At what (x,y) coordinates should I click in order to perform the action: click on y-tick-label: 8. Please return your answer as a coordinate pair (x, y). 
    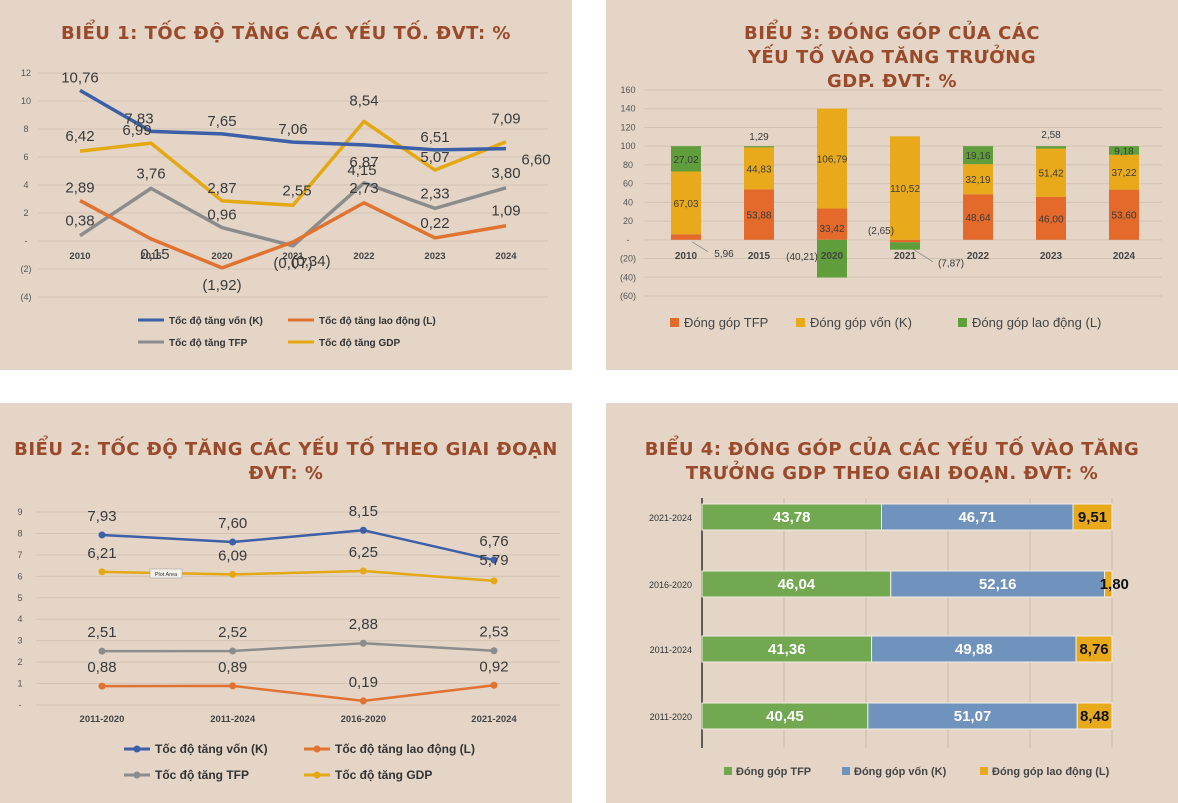
    Looking at the image, I should click on (25, 129).